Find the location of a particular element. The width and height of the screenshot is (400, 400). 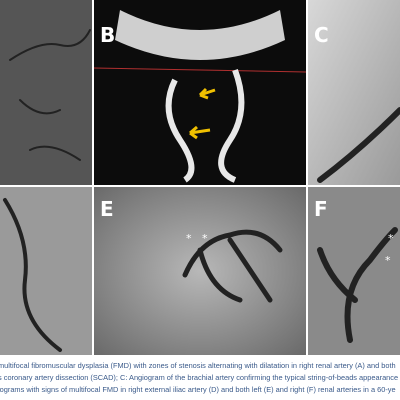

panel-label: B is located at coordinates (107, 35).